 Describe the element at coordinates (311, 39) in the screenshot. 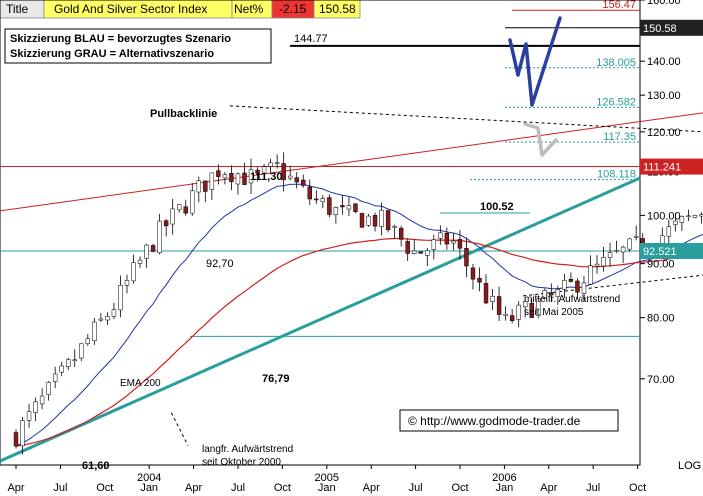

I see `level-label: 144.77` at that location.